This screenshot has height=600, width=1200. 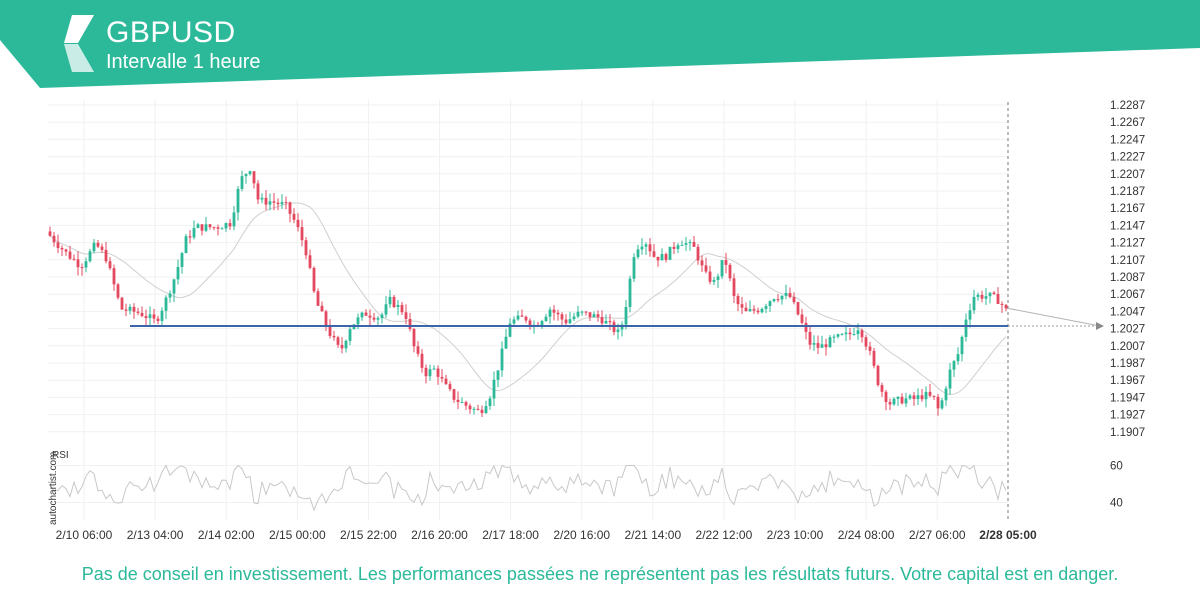 I want to click on watermark-text: autochartist.com, so click(x=53, y=488).